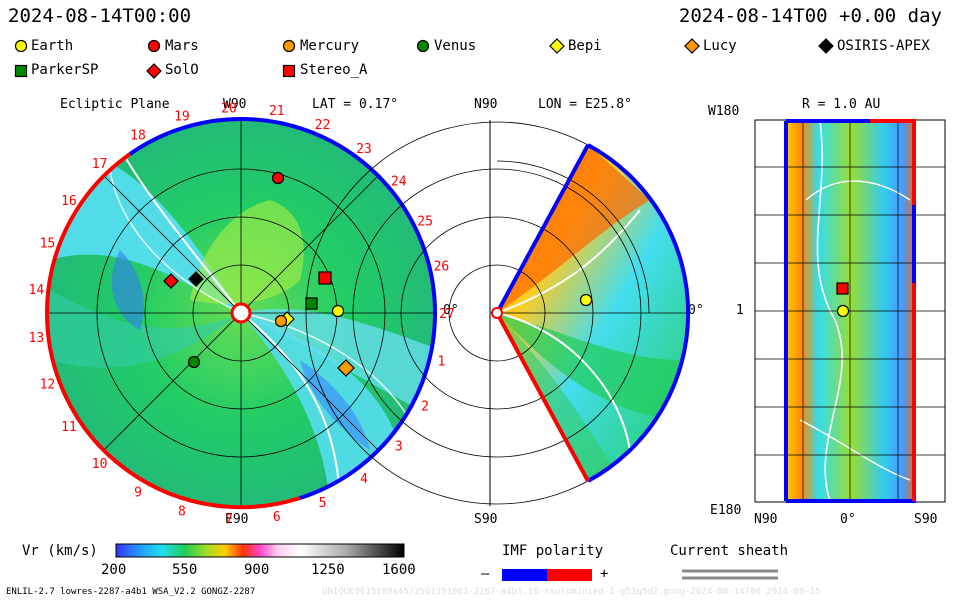 Image resolution: width=960 pixels, height=600 pixels. What do you see at coordinates (425, 222) in the screenshot?
I see `carrington-label: 25` at bounding box center [425, 222].